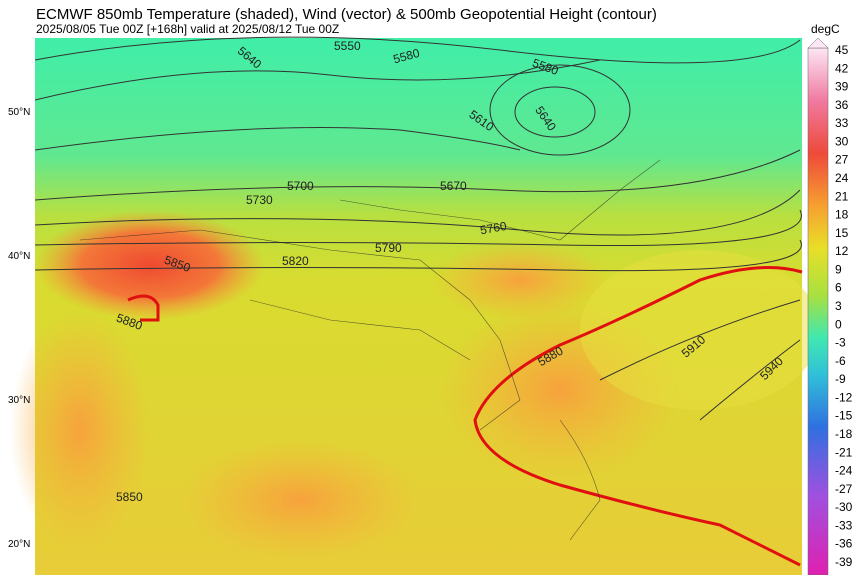 This screenshot has width=863, height=580. Describe the element at coordinates (844, 562) in the screenshot. I see `colorbar-label: -39` at that location.